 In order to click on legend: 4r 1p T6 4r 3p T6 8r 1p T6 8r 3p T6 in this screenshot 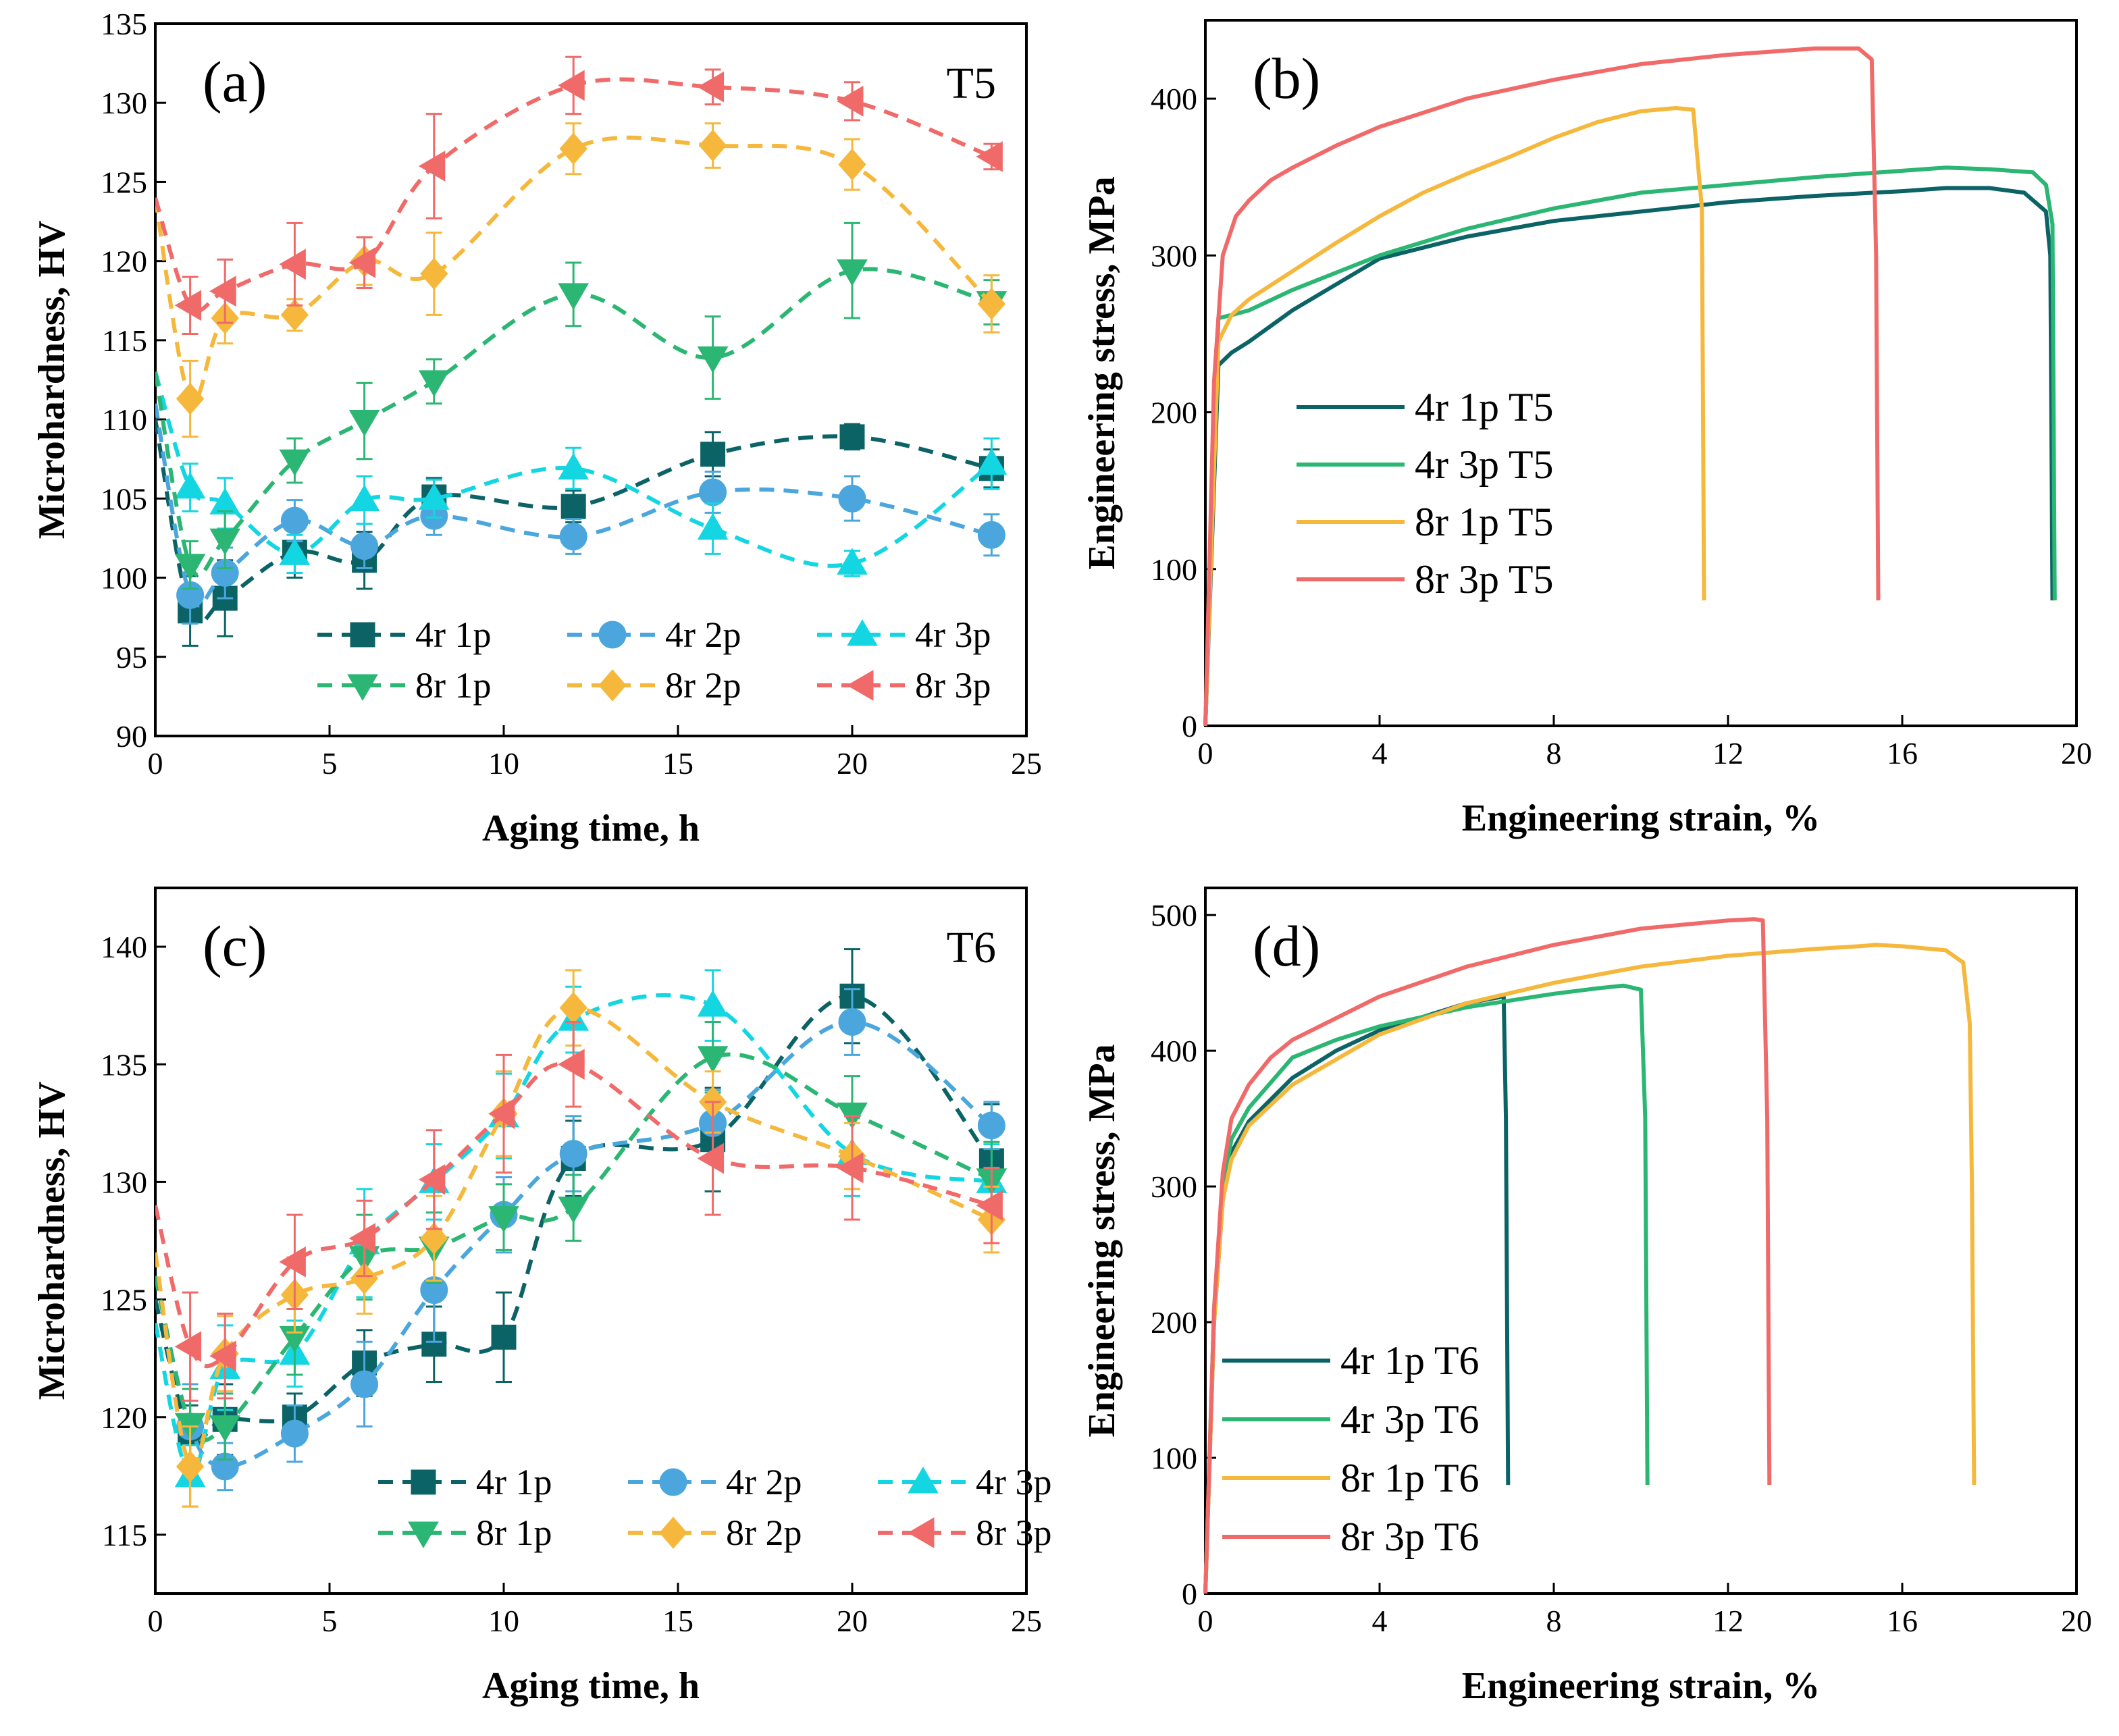, I will do `click(1351, 1448)`.